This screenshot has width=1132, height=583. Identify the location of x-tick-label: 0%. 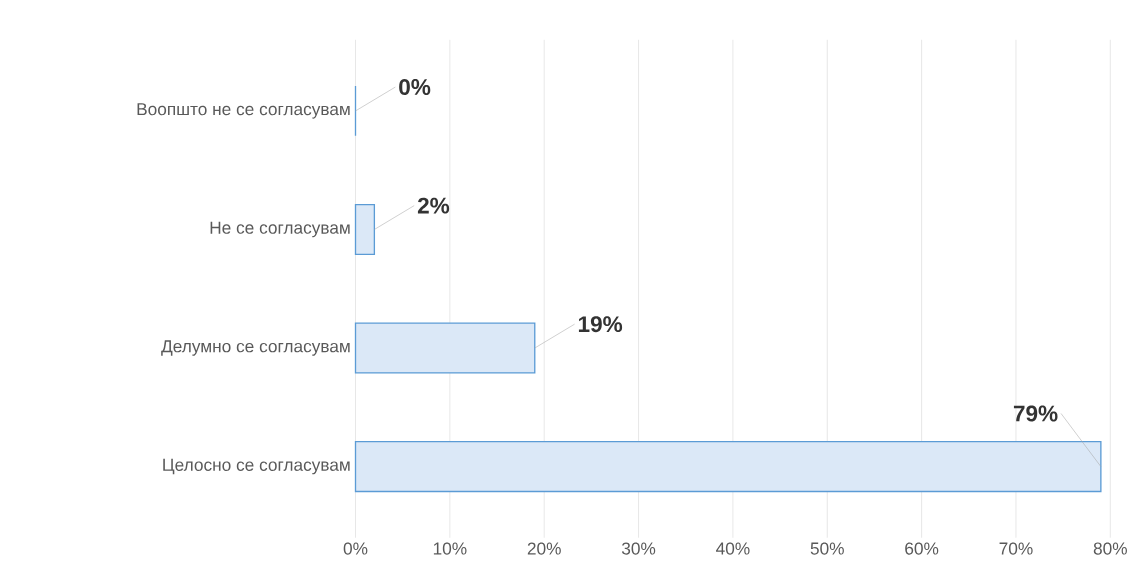
(355, 548).